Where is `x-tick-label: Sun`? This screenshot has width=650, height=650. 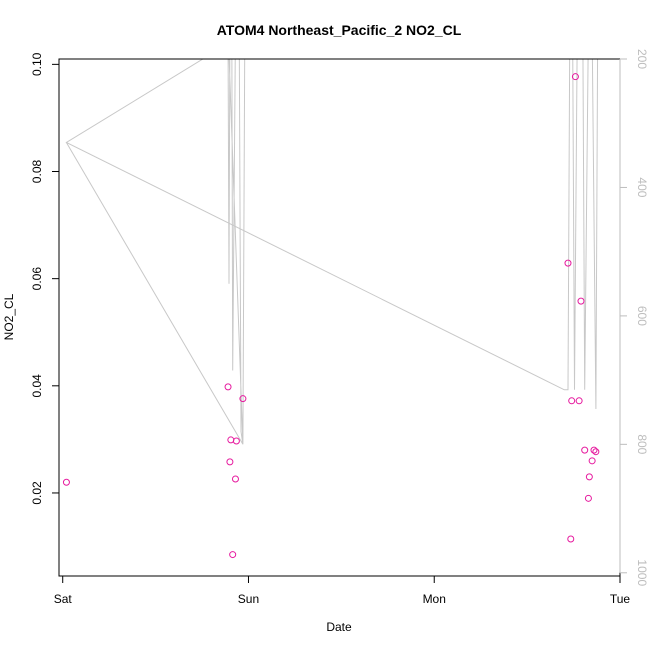 x-tick-label: Sun is located at coordinates (248, 599).